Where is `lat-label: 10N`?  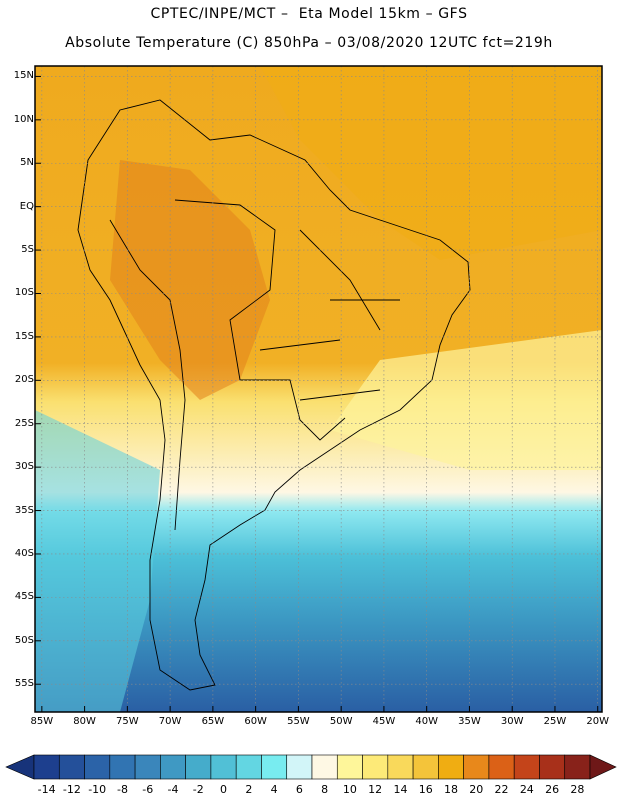 lat-label: 10N is located at coordinates (23, 119).